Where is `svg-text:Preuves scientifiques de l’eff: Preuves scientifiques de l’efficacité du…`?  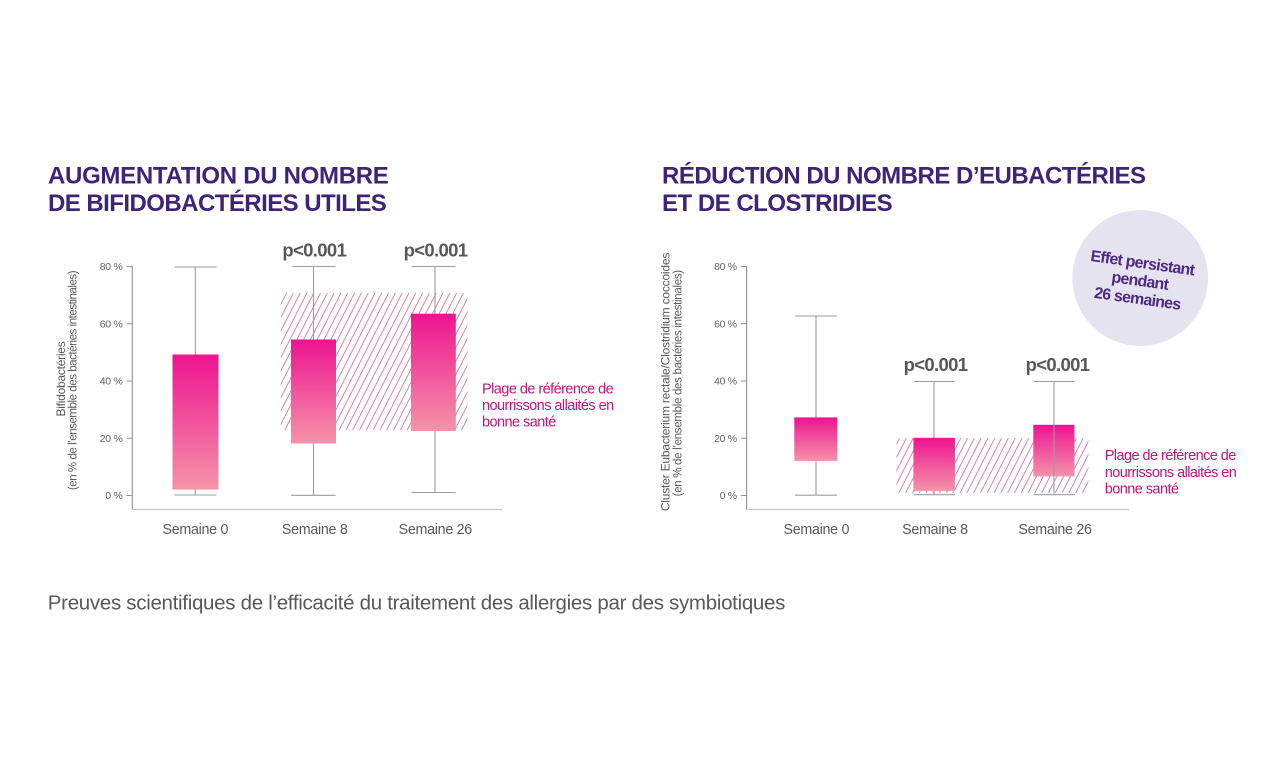 svg-text:Preuves scientifiques de l’eff: Preuves scientifiques de l’efficacité du… is located at coordinates (416, 602).